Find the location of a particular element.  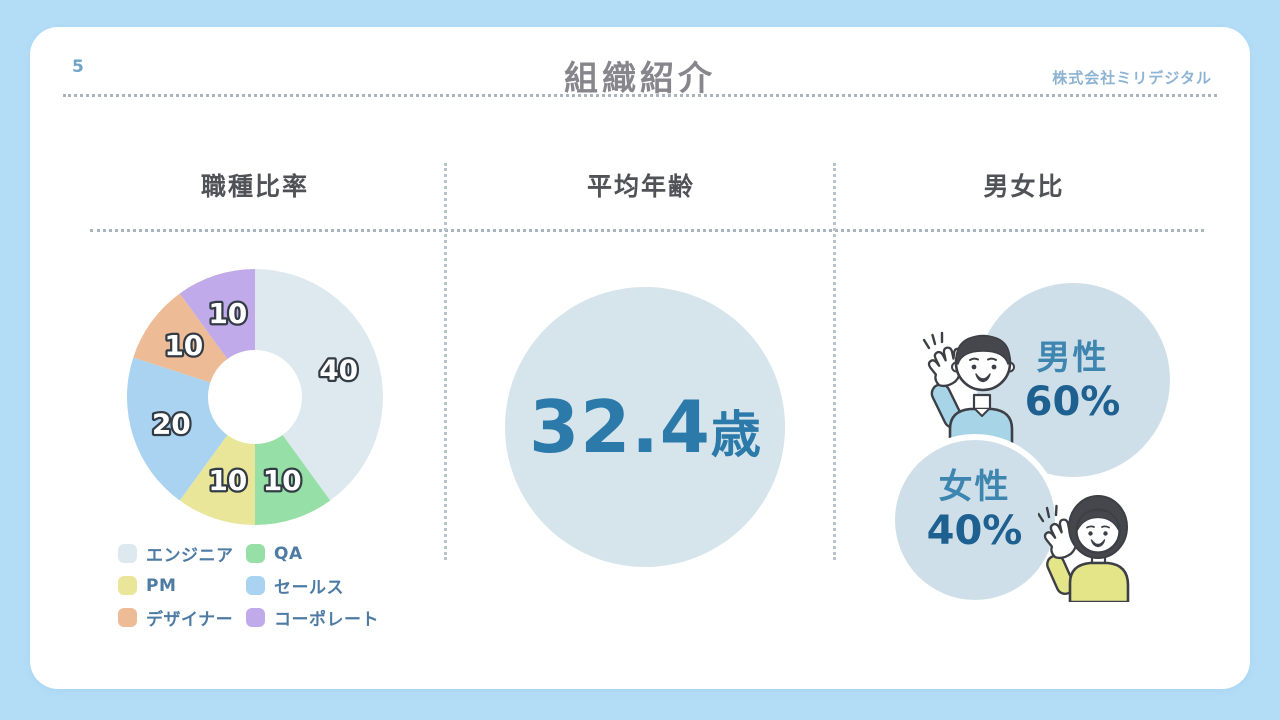

donut-slice-エンジニア is located at coordinates (319, 385).